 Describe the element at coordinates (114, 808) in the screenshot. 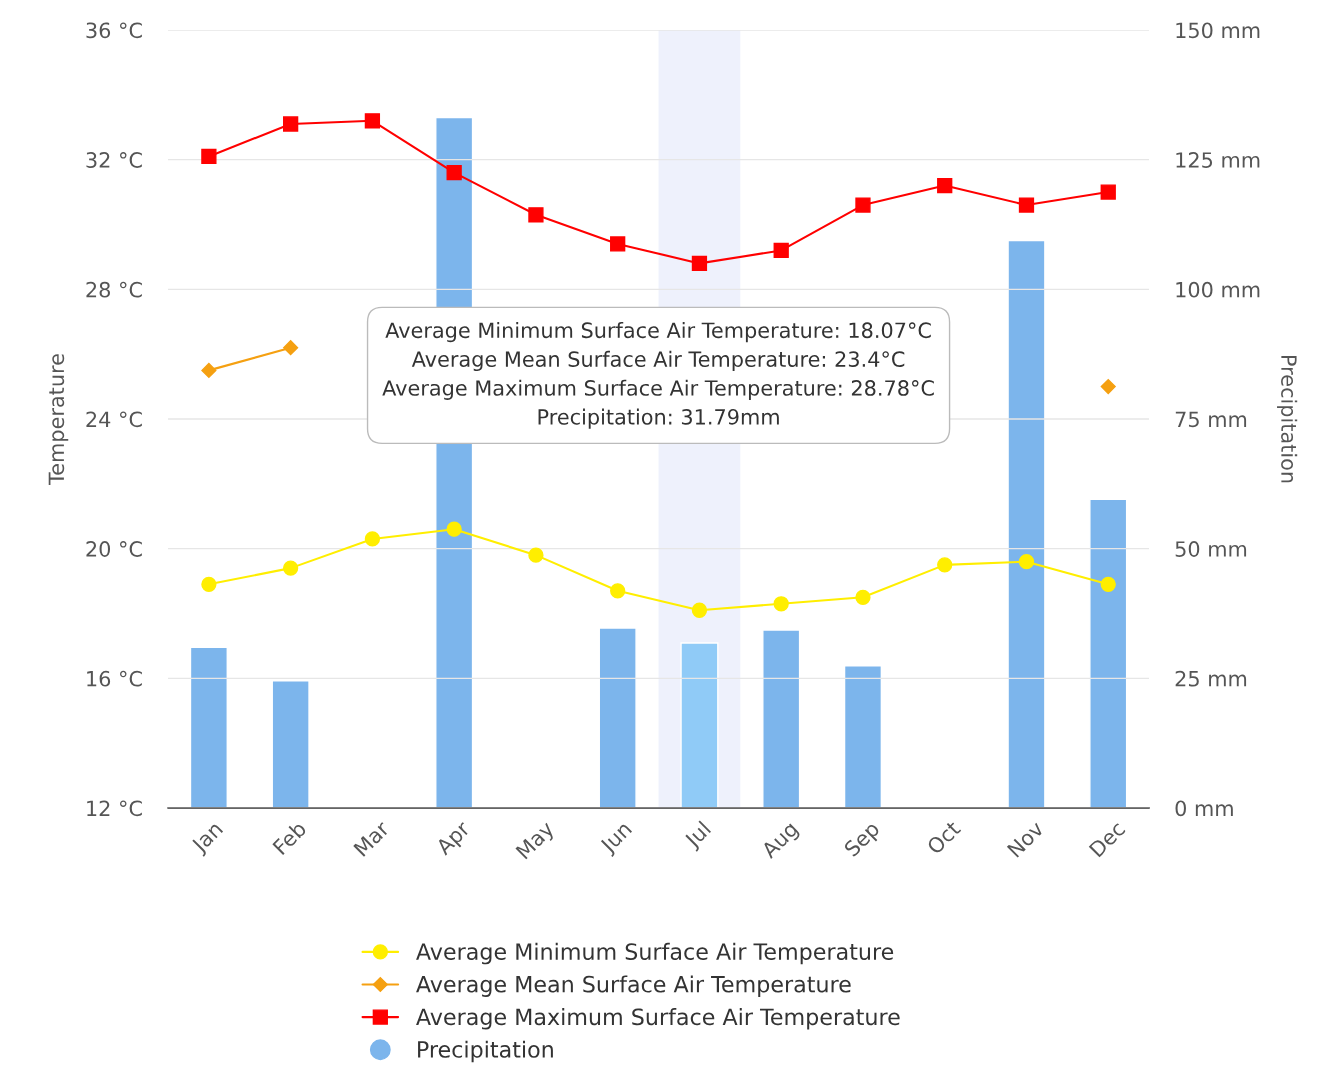

I see `y-tick-label: 12 °C` at that location.